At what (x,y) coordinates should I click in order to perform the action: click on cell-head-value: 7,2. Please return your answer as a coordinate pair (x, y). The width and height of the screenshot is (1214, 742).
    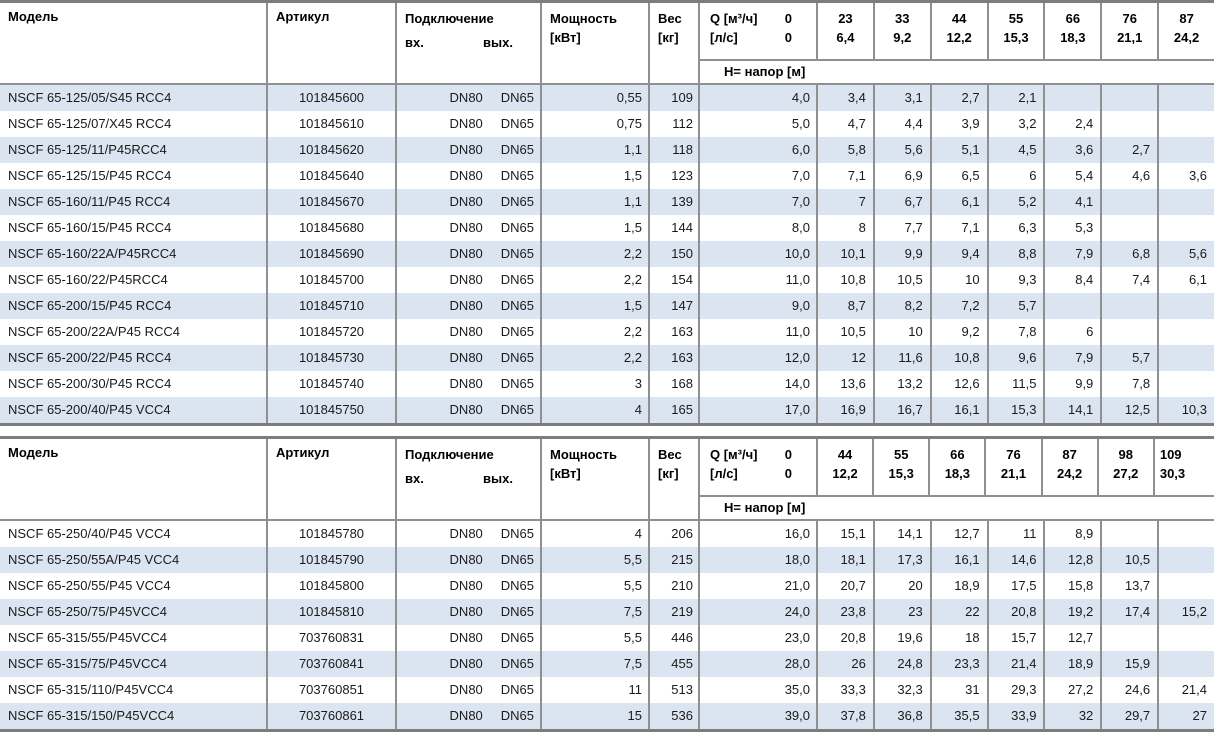
    Looking at the image, I should click on (960, 306).